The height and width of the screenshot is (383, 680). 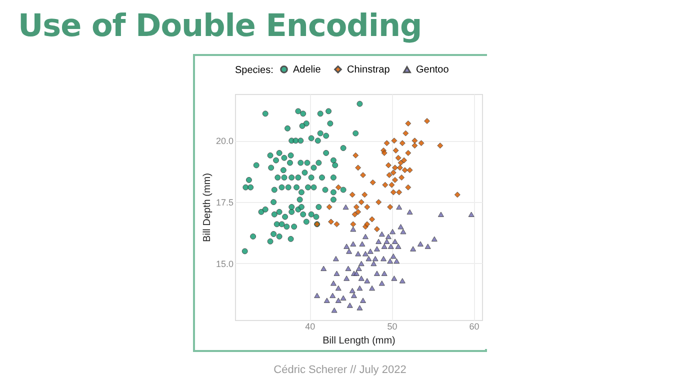 I want to click on x-axis-title: Bill Length (mm), so click(x=359, y=341).